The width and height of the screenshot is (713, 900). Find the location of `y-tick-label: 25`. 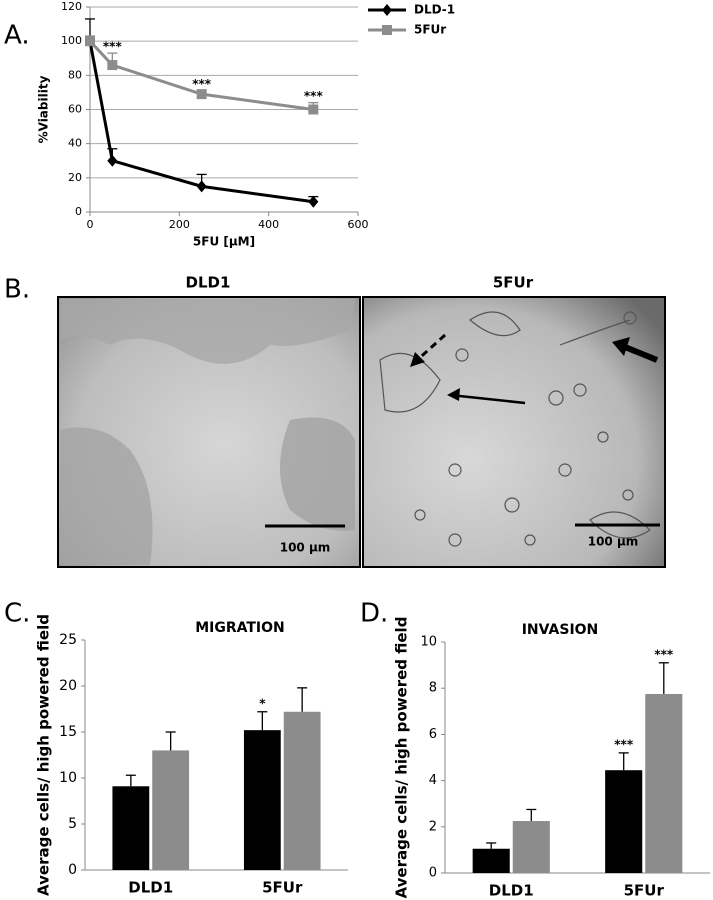

y-tick-label: 25 is located at coordinates (68, 640).